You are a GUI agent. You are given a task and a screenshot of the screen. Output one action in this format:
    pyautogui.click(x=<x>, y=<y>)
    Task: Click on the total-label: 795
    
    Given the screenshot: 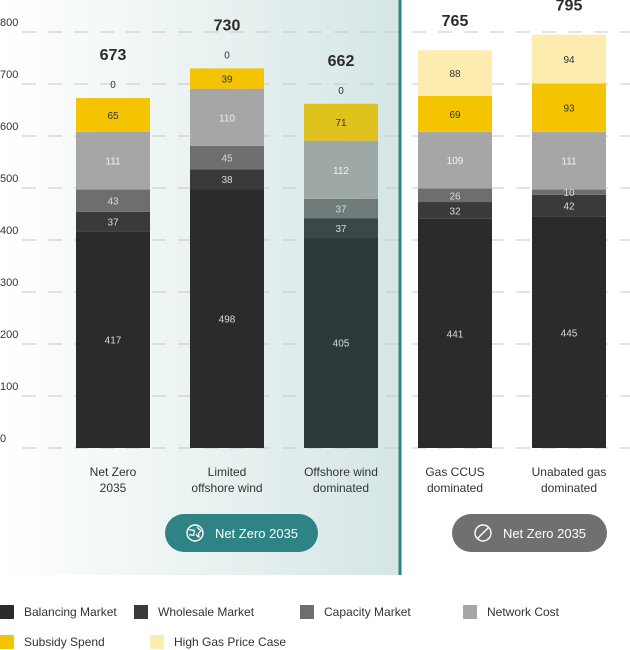 What is the action you would take?
    pyautogui.click(x=569, y=7)
    